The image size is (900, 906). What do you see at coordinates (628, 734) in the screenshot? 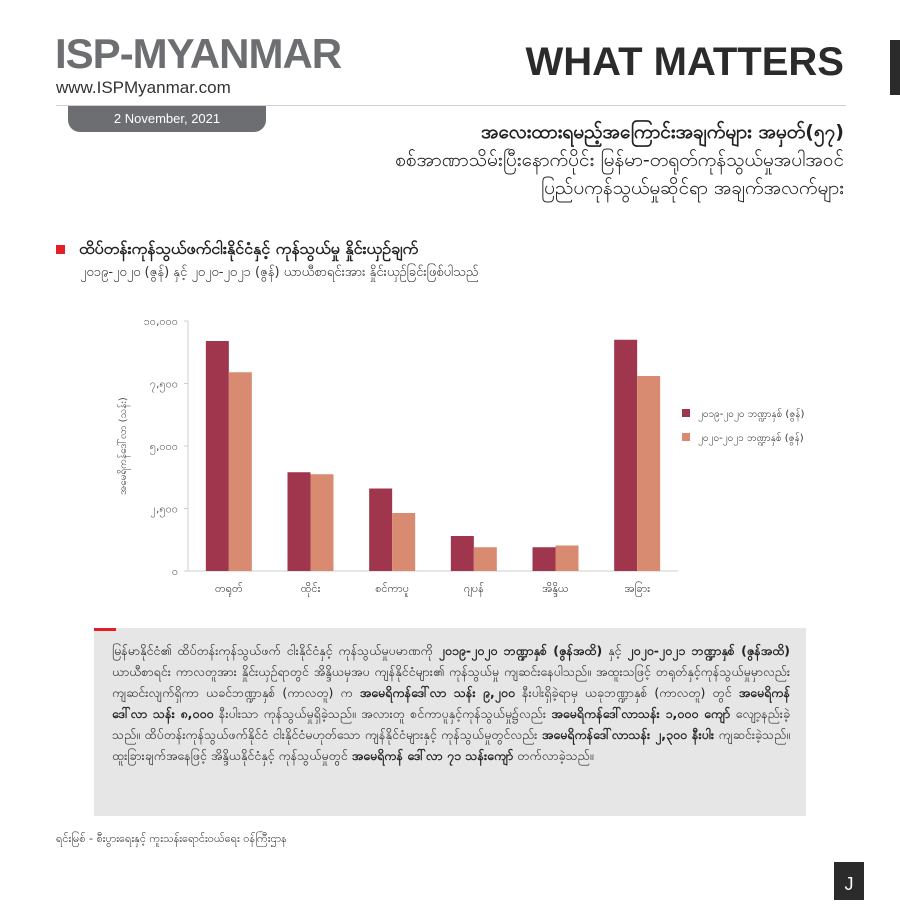
I see `body-bold-6: အမေရိကန်ဒေါ်လာသန်း ၂,၃၀၀ နီးပါး` at bounding box center [628, 734].